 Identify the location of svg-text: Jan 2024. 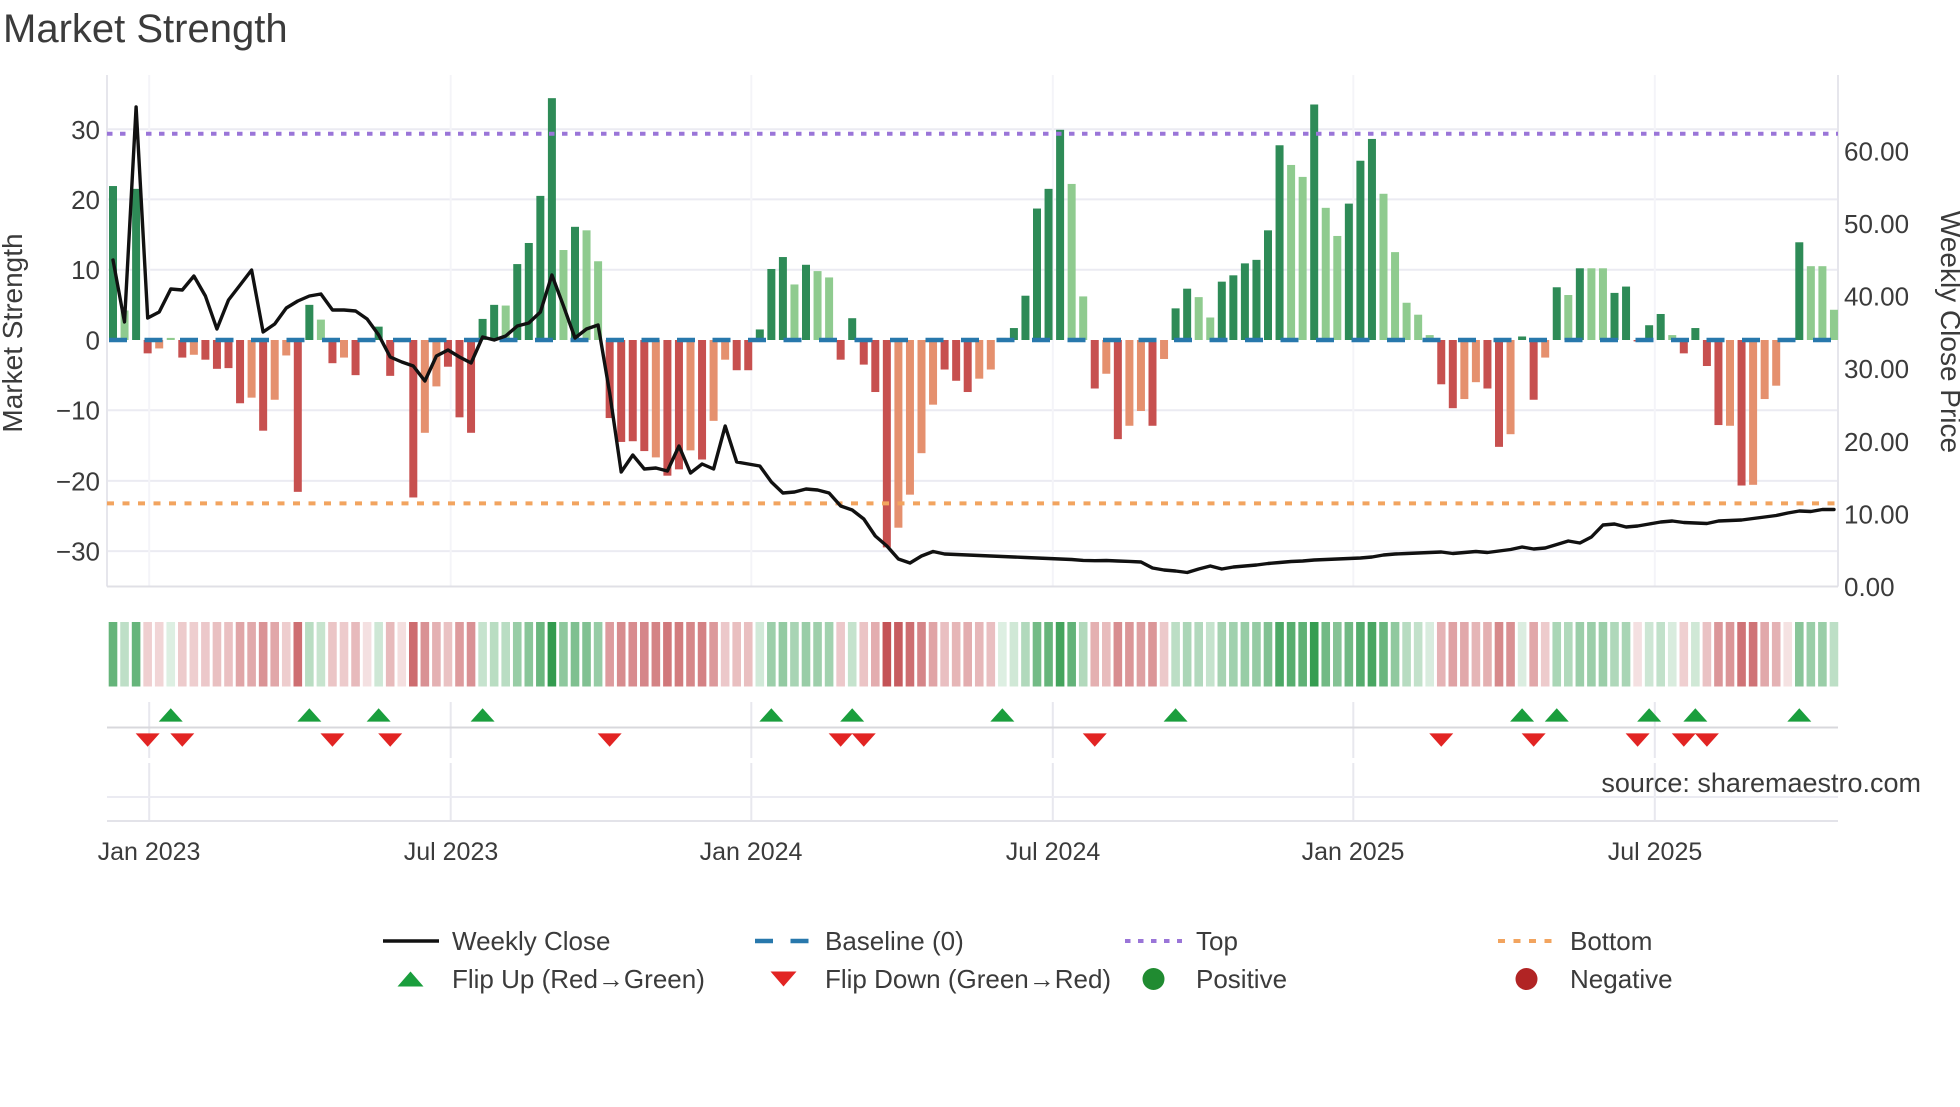
(751, 852).